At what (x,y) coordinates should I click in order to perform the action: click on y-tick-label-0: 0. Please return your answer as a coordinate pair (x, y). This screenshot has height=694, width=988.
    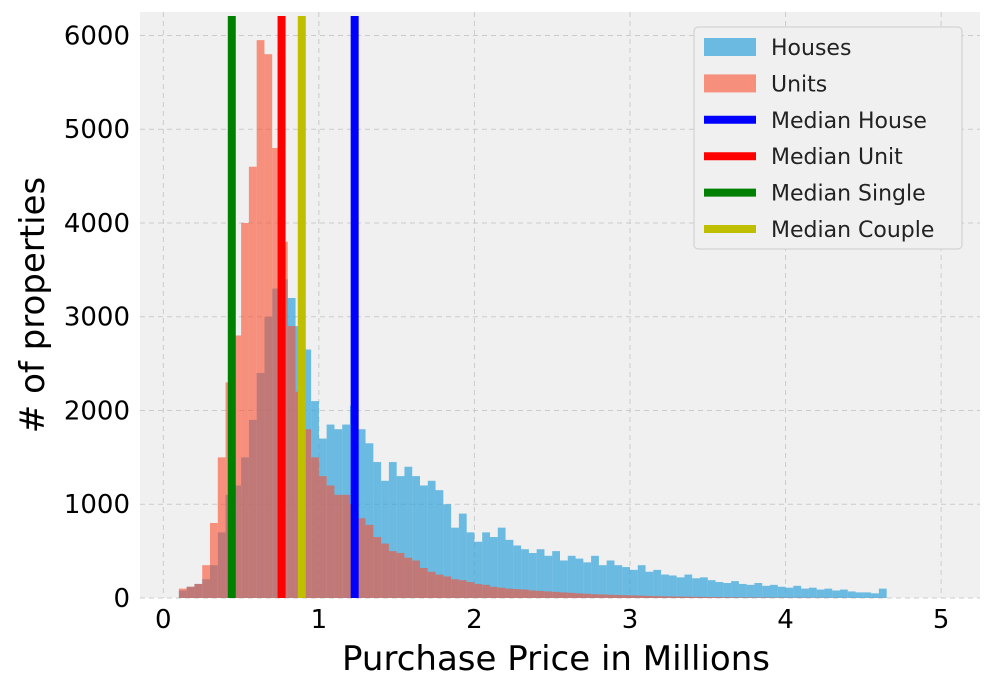
    Looking at the image, I should click on (121, 599).